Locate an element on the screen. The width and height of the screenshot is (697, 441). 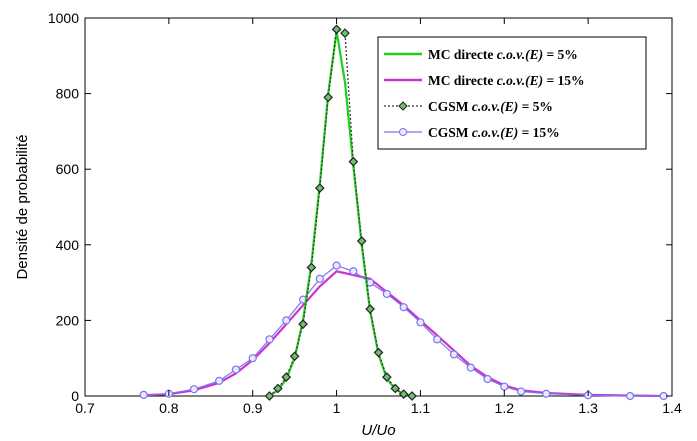
y-tick-label: 1000 is located at coordinates (63, 18).